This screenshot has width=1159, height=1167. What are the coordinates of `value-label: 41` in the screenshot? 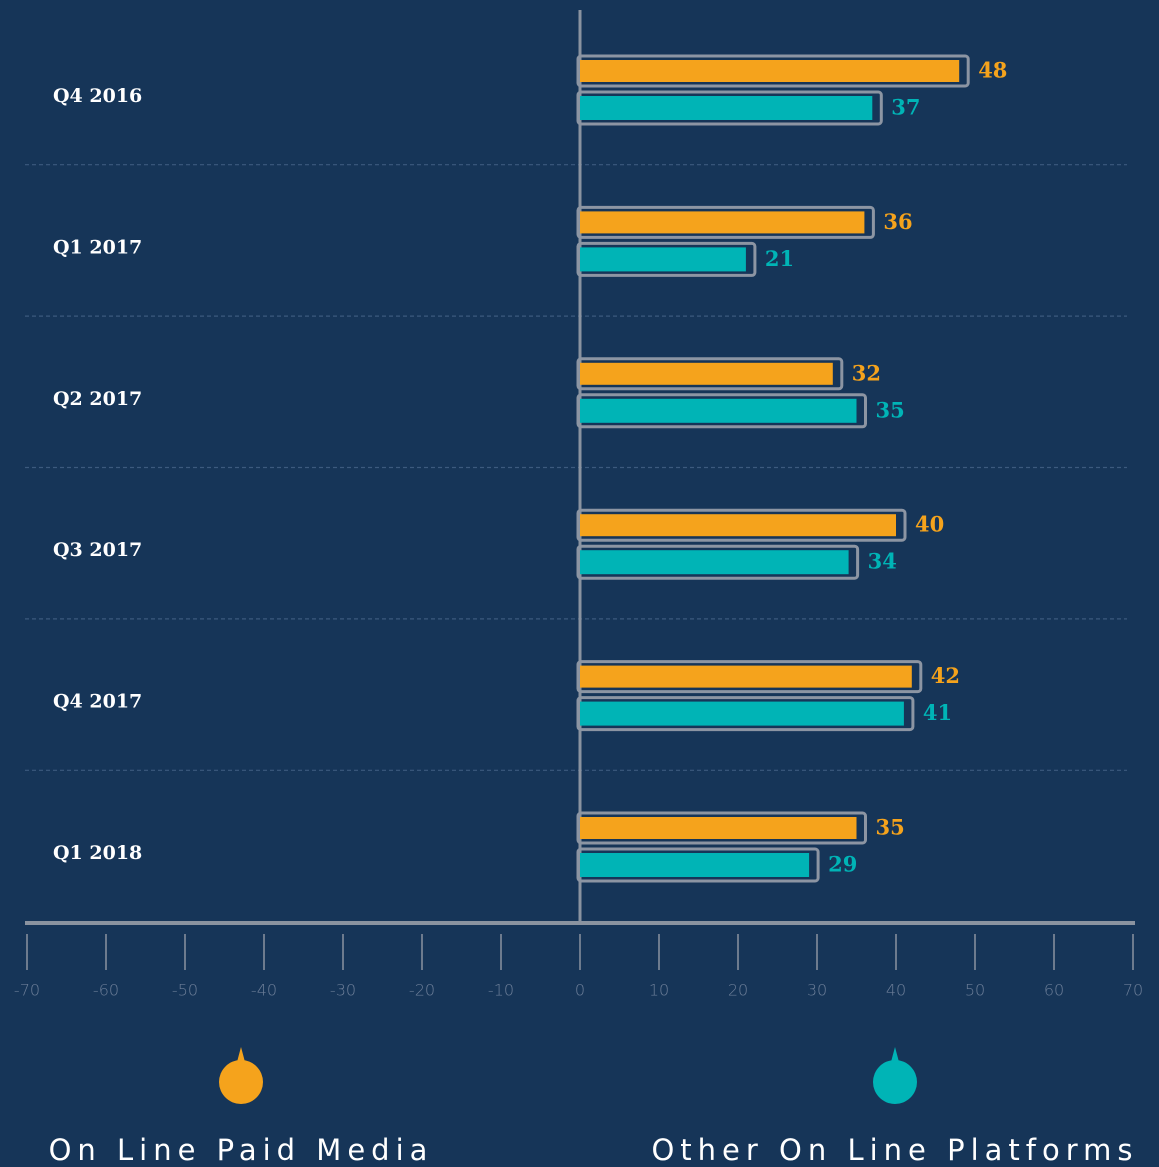 It's located at (937, 712).